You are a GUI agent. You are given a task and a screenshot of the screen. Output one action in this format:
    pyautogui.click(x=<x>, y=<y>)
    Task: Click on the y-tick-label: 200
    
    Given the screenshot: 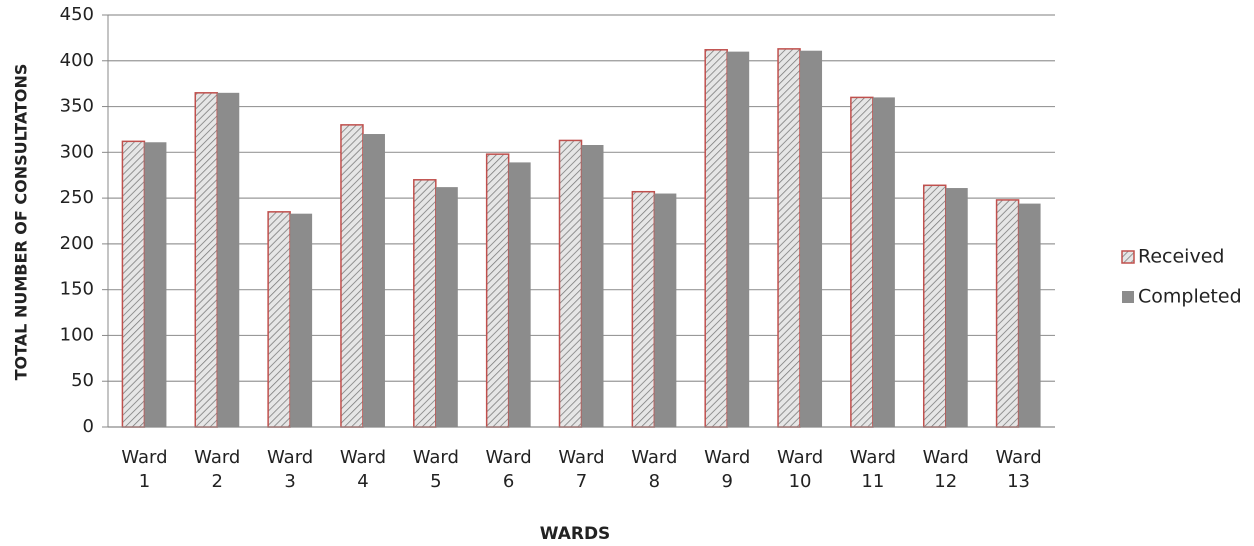 What is the action you would take?
    pyautogui.click(x=77, y=243)
    